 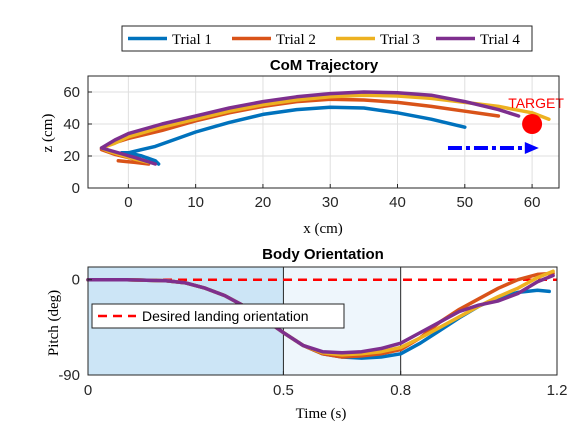 What do you see at coordinates (54, 323) in the screenshot?
I see `y-axis-label-orientation: Pitch (deg)` at bounding box center [54, 323].